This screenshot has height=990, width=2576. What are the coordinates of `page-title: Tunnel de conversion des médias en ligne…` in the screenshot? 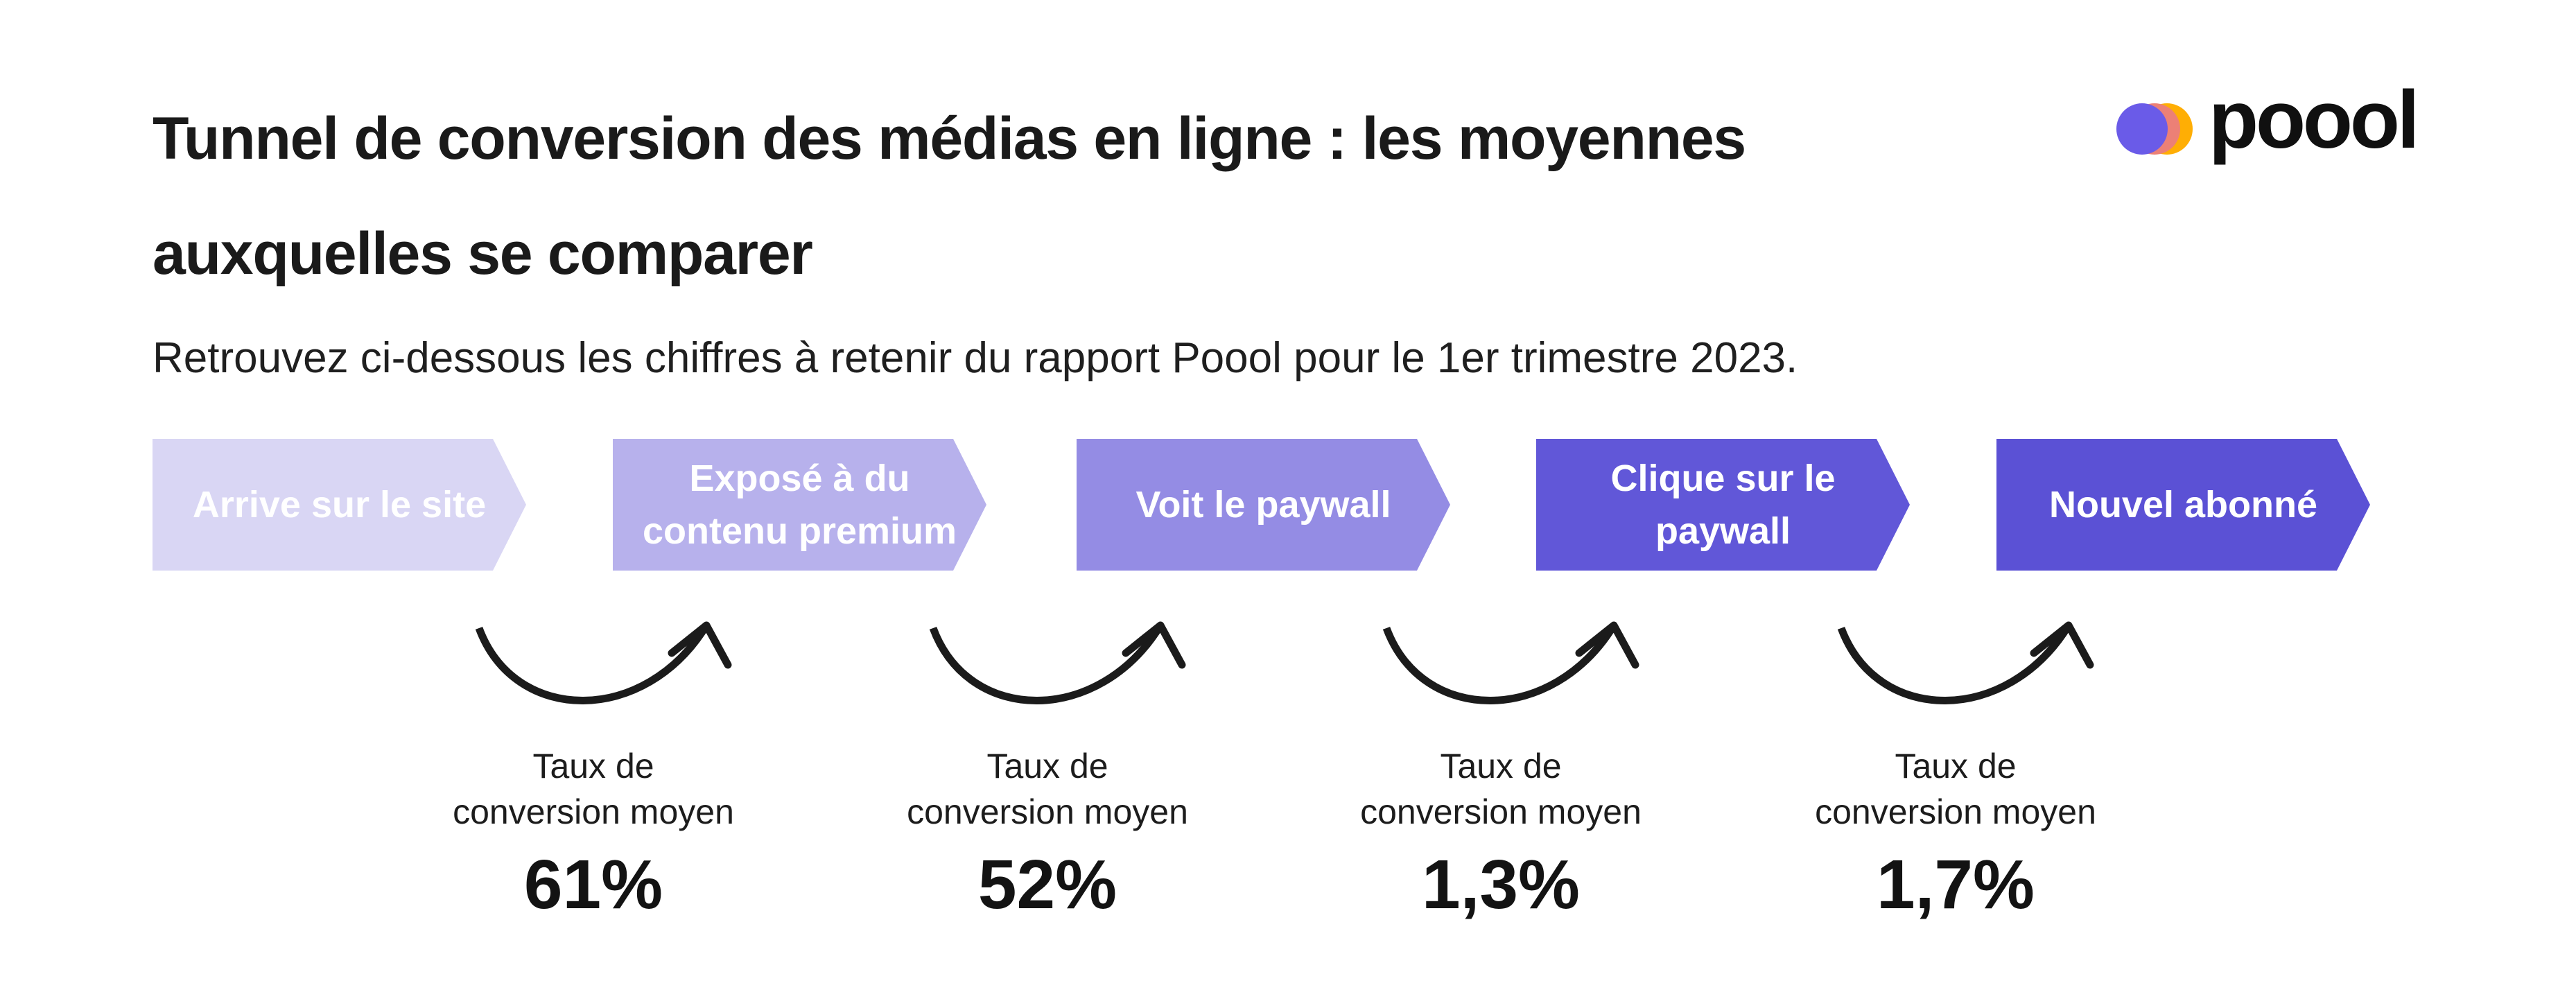 It's located at (949, 196).